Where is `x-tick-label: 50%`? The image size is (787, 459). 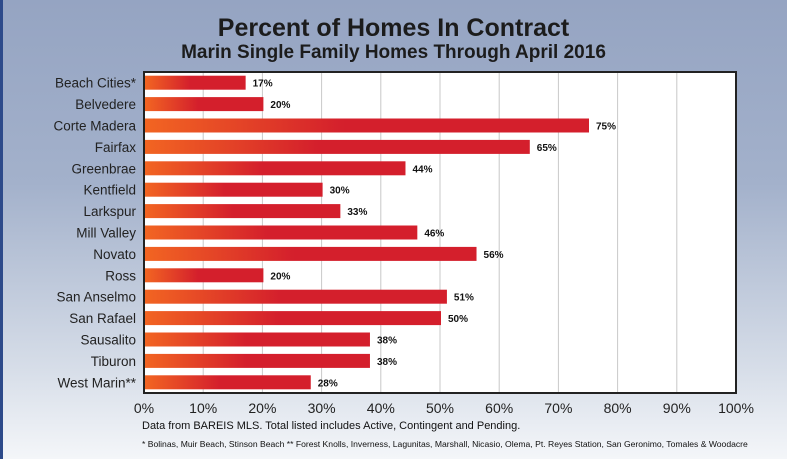 x-tick-label: 50% is located at coordinates (440, 408).